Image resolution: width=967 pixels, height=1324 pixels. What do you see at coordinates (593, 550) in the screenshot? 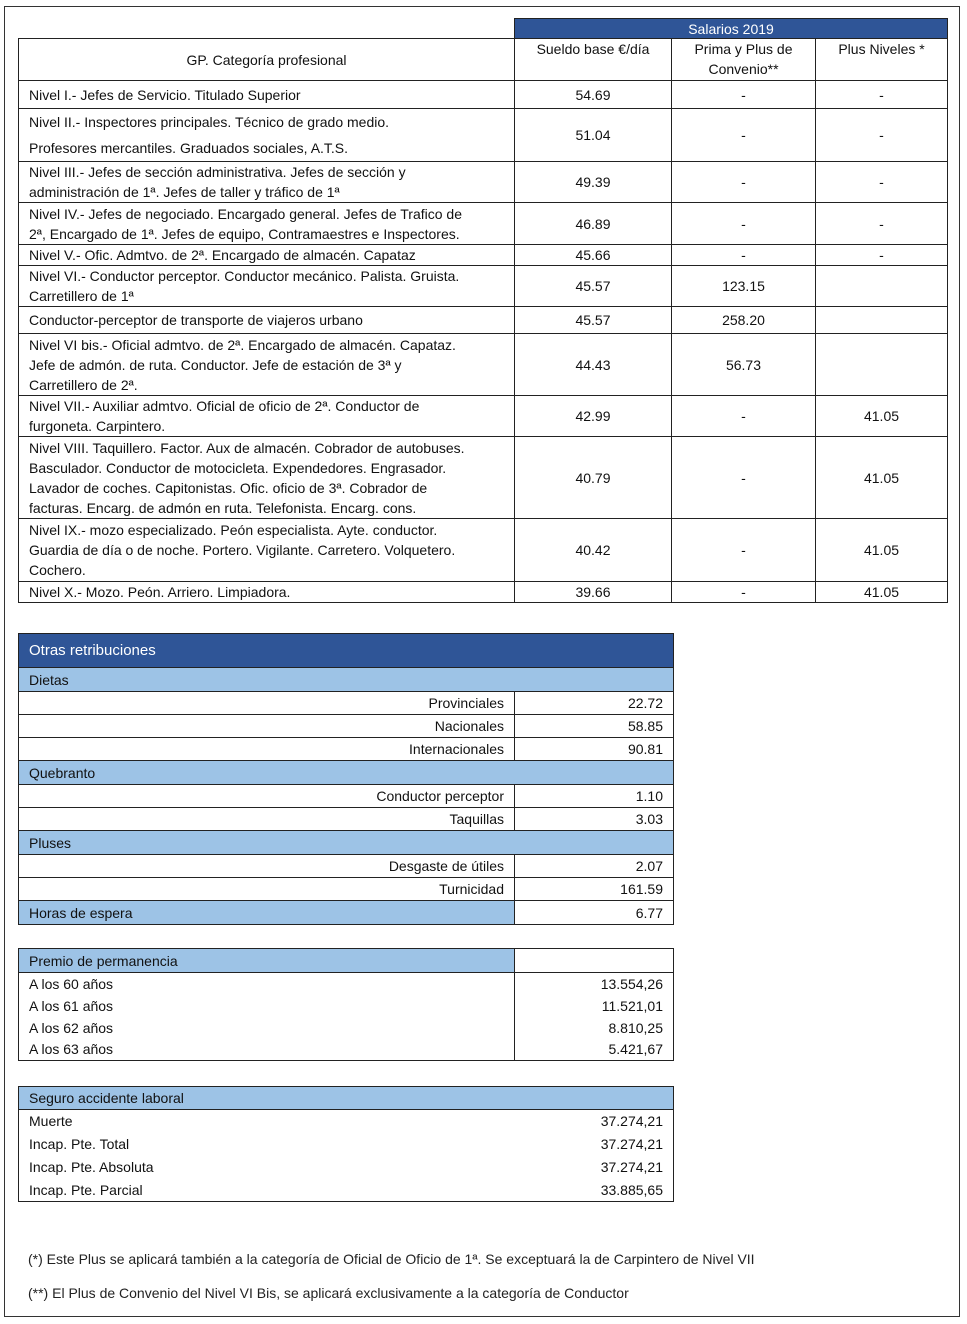
I see `sueldo-cell: 40.42` at bounding box center [593, 550].